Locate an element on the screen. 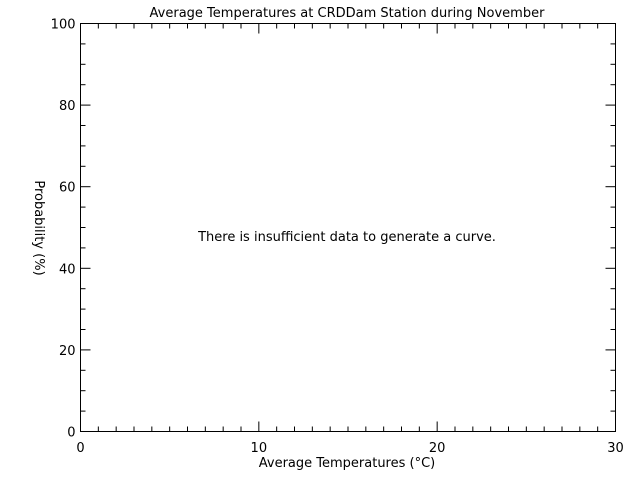 Image resolution: width=640 pixels, height=480 pixels. y-axis-label: Probability (%) is located at coordinates (38, 227).